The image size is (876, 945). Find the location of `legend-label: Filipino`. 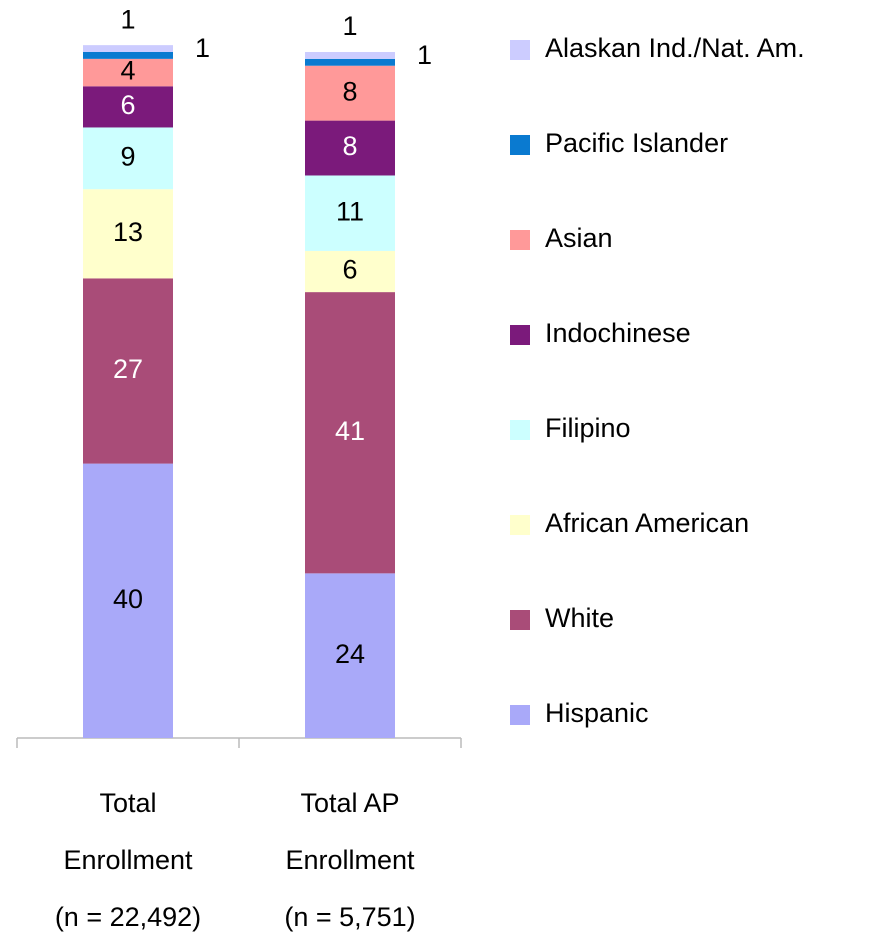

legend-label: Filipino is located at coordinates (588, 428).